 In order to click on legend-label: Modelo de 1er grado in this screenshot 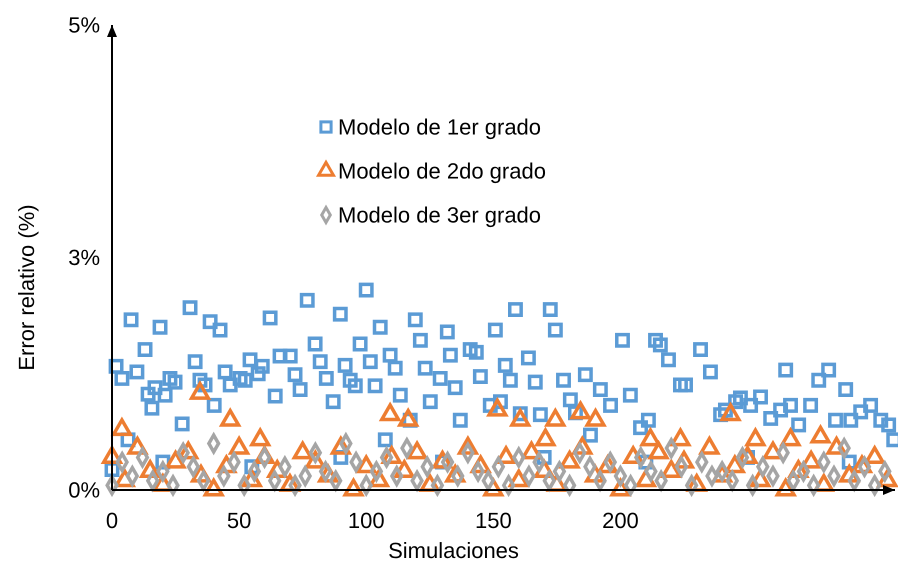, I will do `click(440, 127)`.